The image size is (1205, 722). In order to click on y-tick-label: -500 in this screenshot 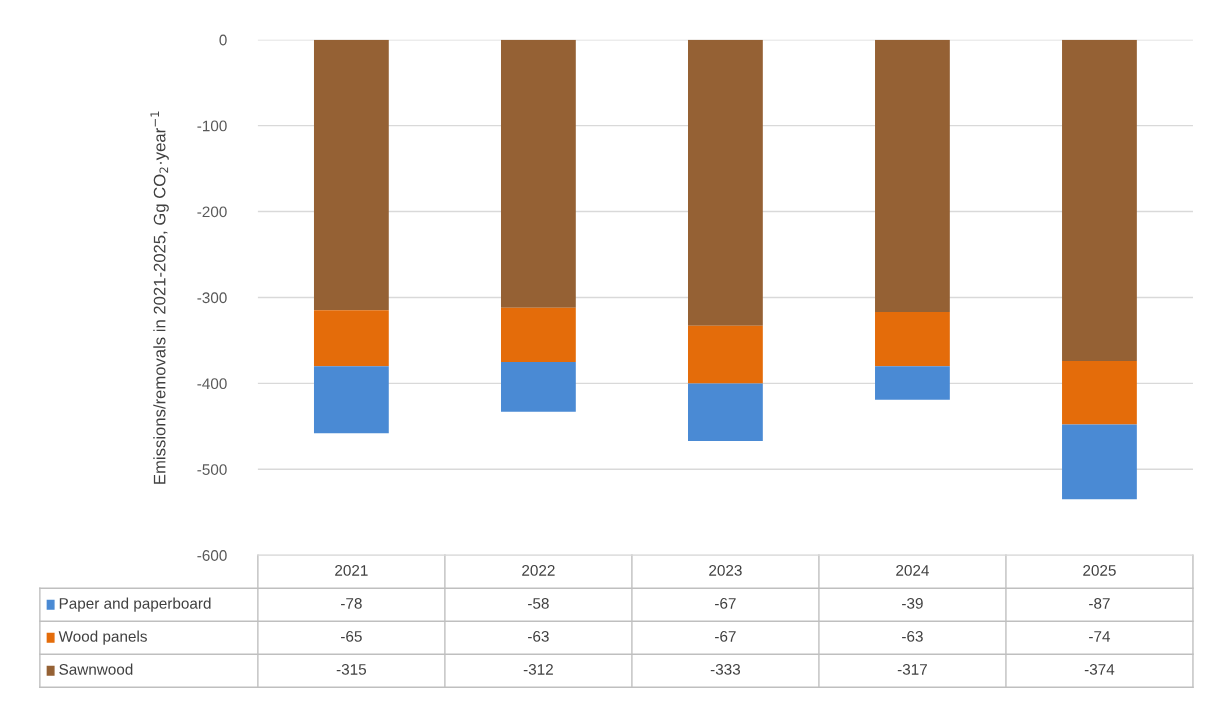, I will do `click(212, 469)`.